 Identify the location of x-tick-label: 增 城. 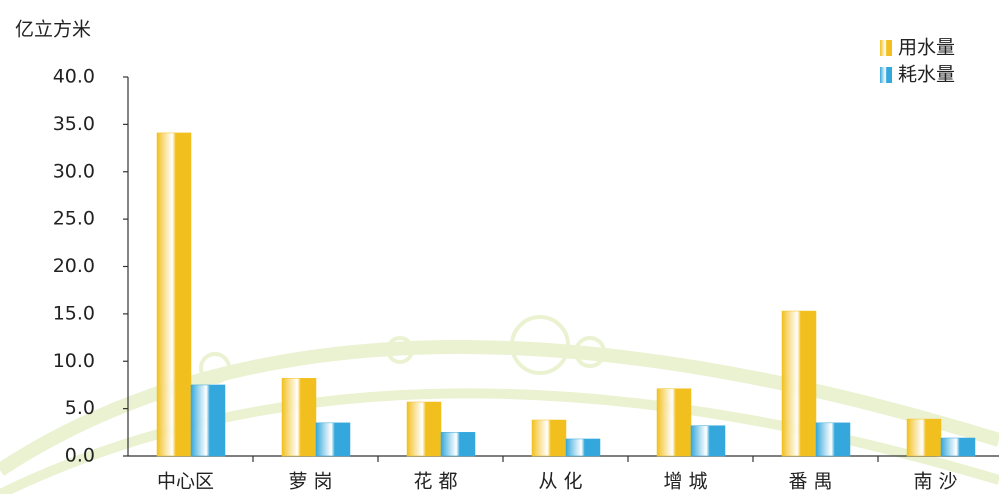
(685, 482).